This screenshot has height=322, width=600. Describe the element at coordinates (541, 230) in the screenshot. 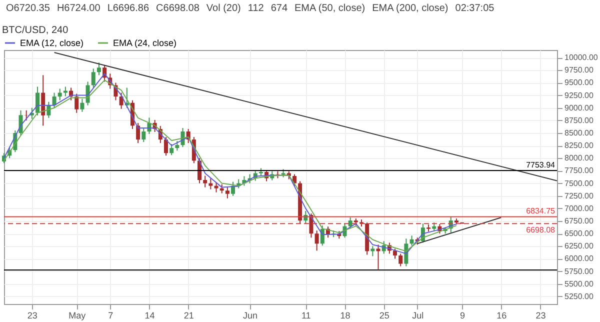

I see `ref-line-label: 6698.08` at that location.